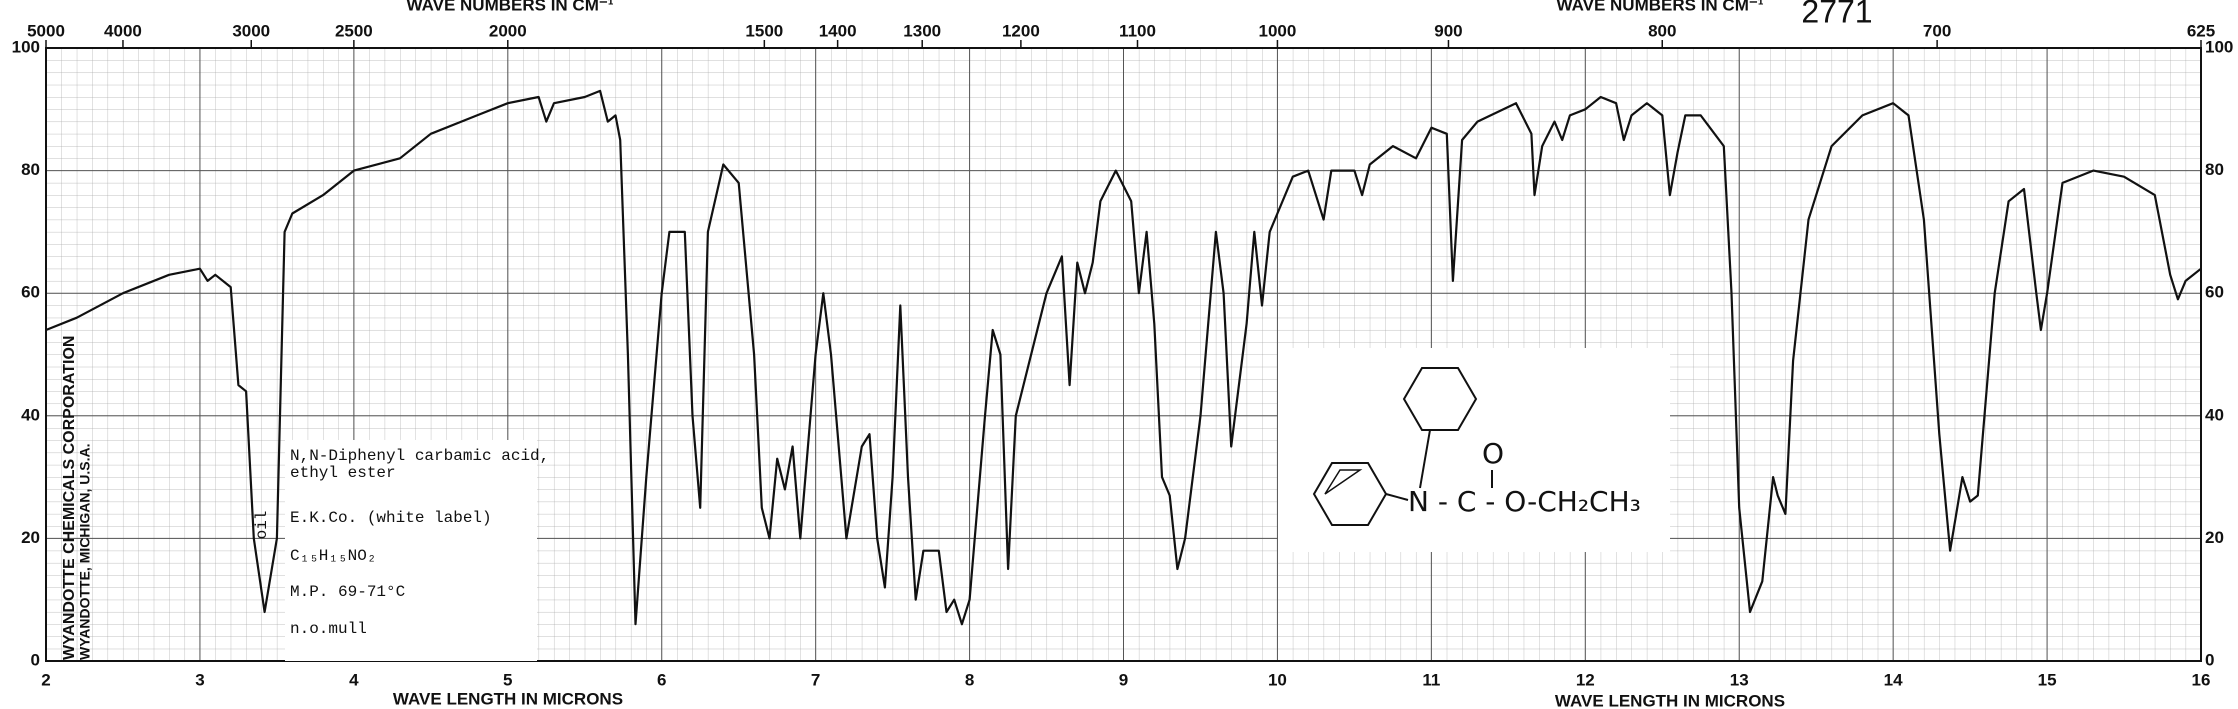 This screenshot has height=709, width=2238. What do you see at coordinates (2201, 30) in the screenshot?
I see `x2-tick-label: 625` at bounding box center [2201, 30].